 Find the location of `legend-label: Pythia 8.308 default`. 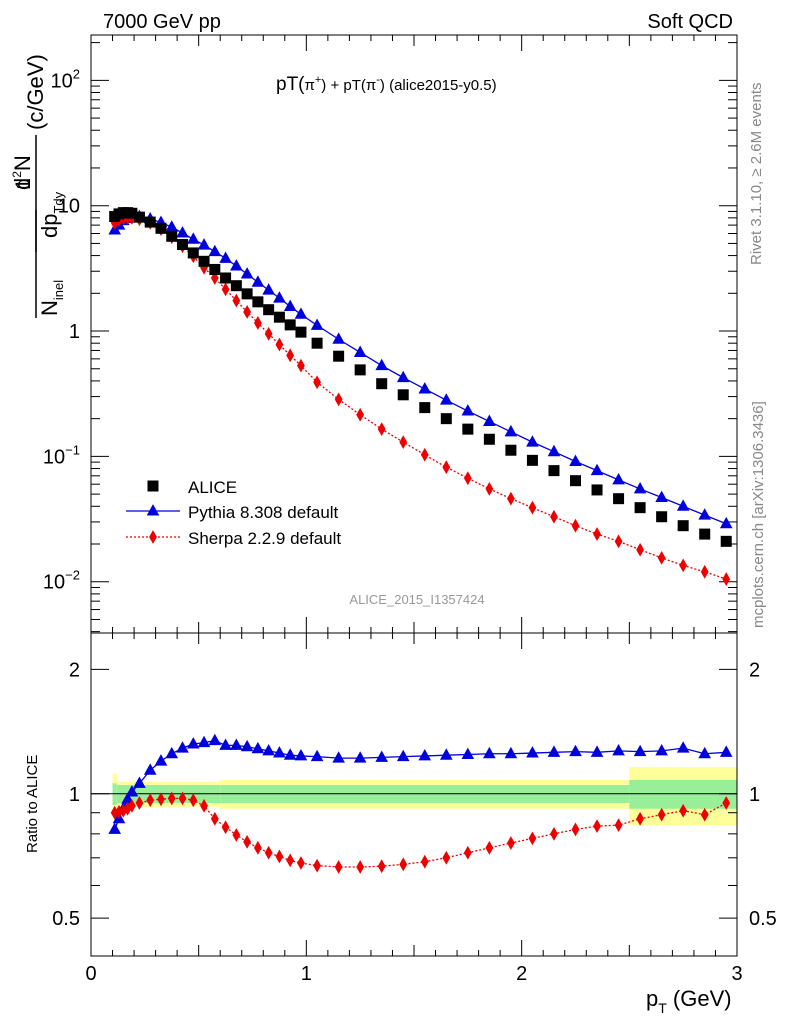

legend-label: Pythia 8.308 default is located at coordinates (263, 512).